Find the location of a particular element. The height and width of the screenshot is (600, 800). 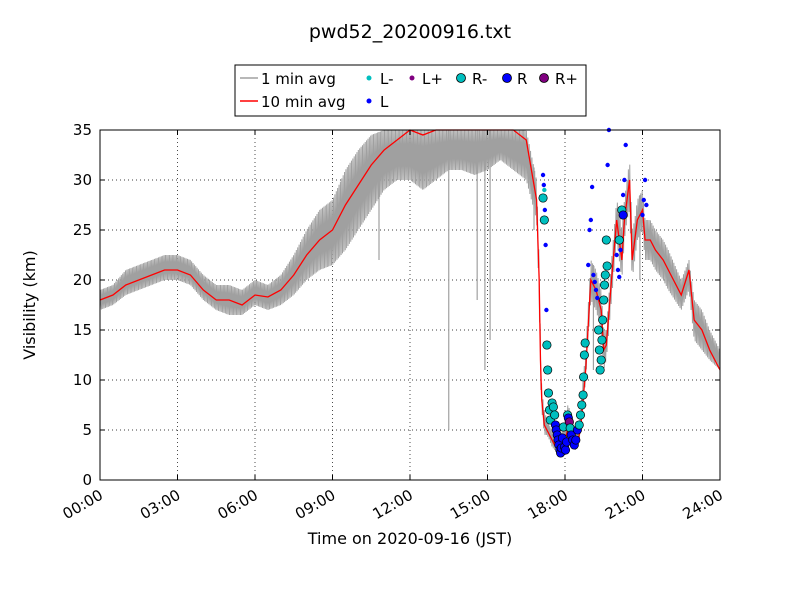

x-axis-label: Time on 2020-09-16 (JST) is located at coordinates (409, 538).